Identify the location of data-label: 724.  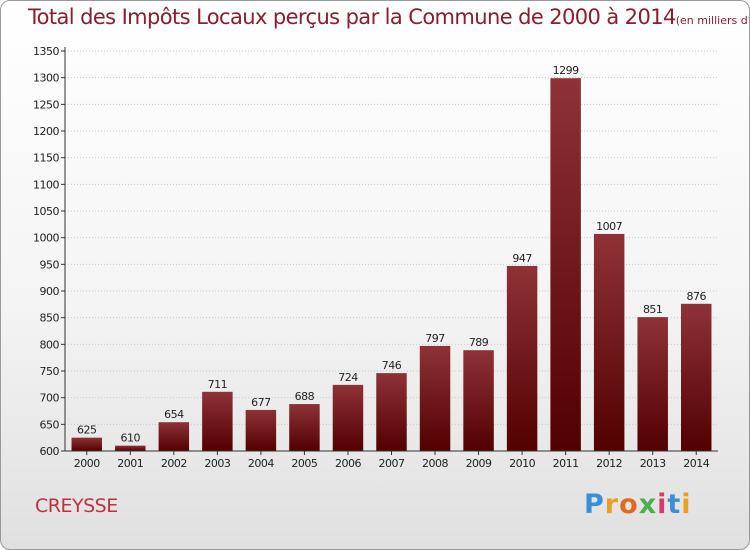
(348, 377).